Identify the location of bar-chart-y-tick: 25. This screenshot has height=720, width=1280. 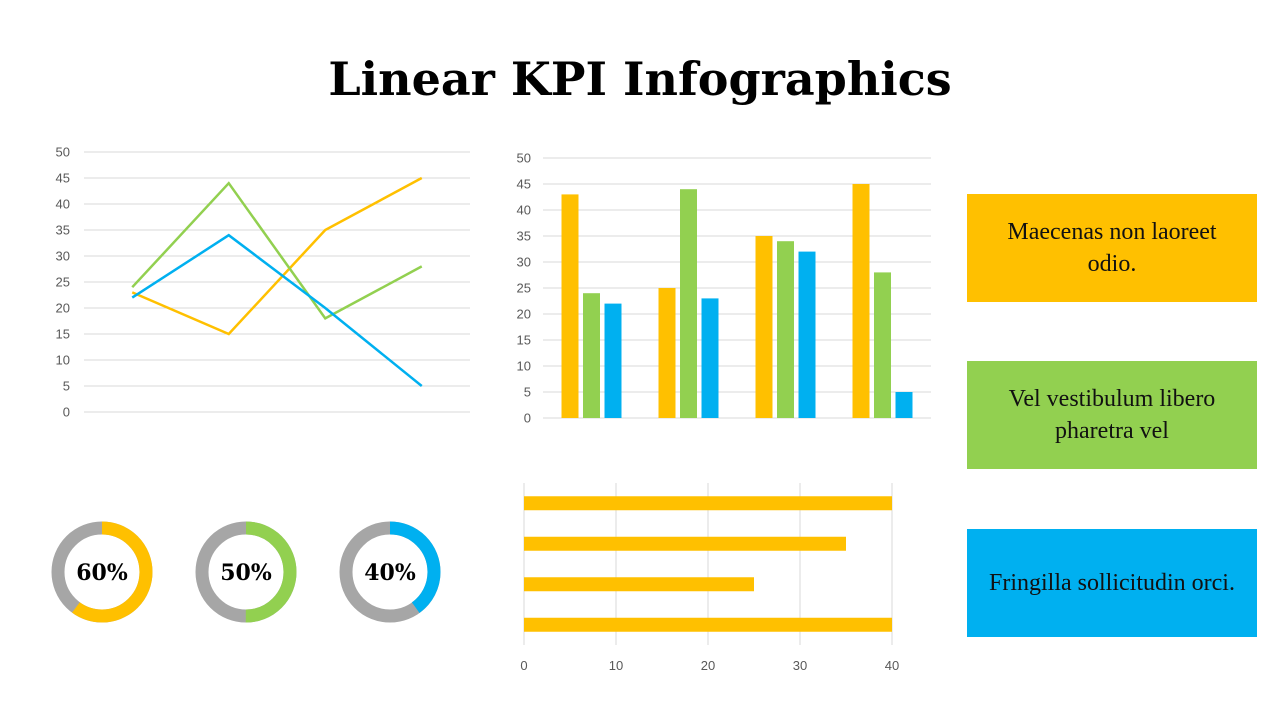
(524, 288).